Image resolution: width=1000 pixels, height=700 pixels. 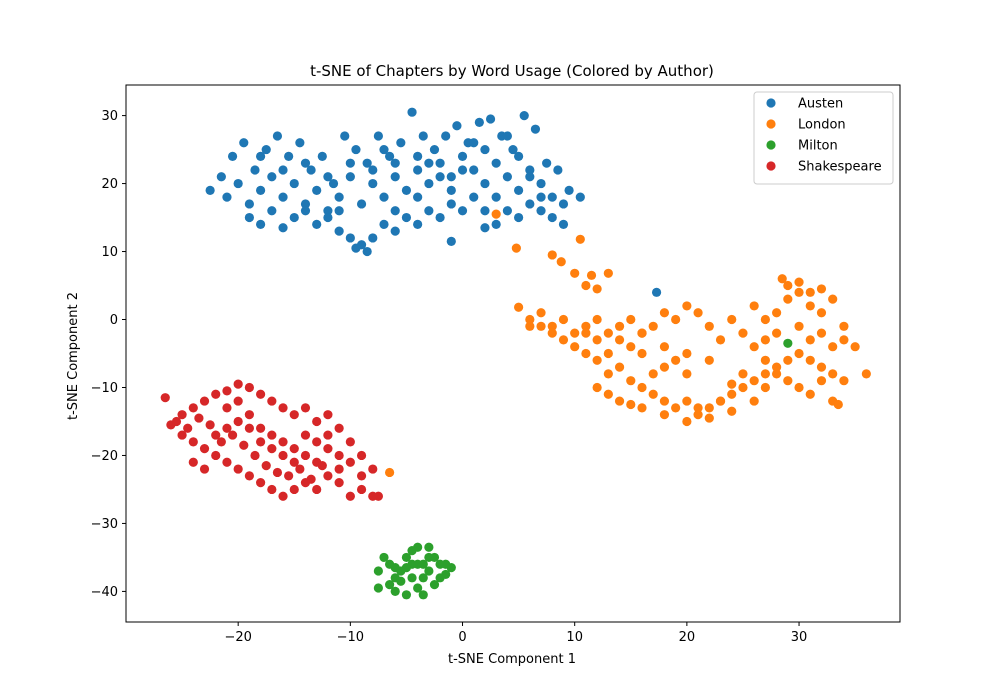 What do you see at coordinates (109, 184) in the screenshot?
I see `y-tick-label-6: 20` at bounding box center [109, 184].